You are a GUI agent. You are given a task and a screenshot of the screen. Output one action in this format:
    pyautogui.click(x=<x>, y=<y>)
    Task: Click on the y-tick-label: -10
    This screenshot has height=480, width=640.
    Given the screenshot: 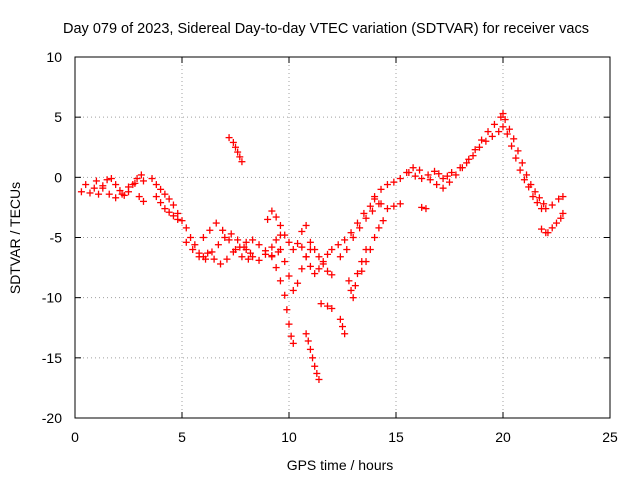 What is the action you would take?
    pyautogui.click(x=52, y=298)
    